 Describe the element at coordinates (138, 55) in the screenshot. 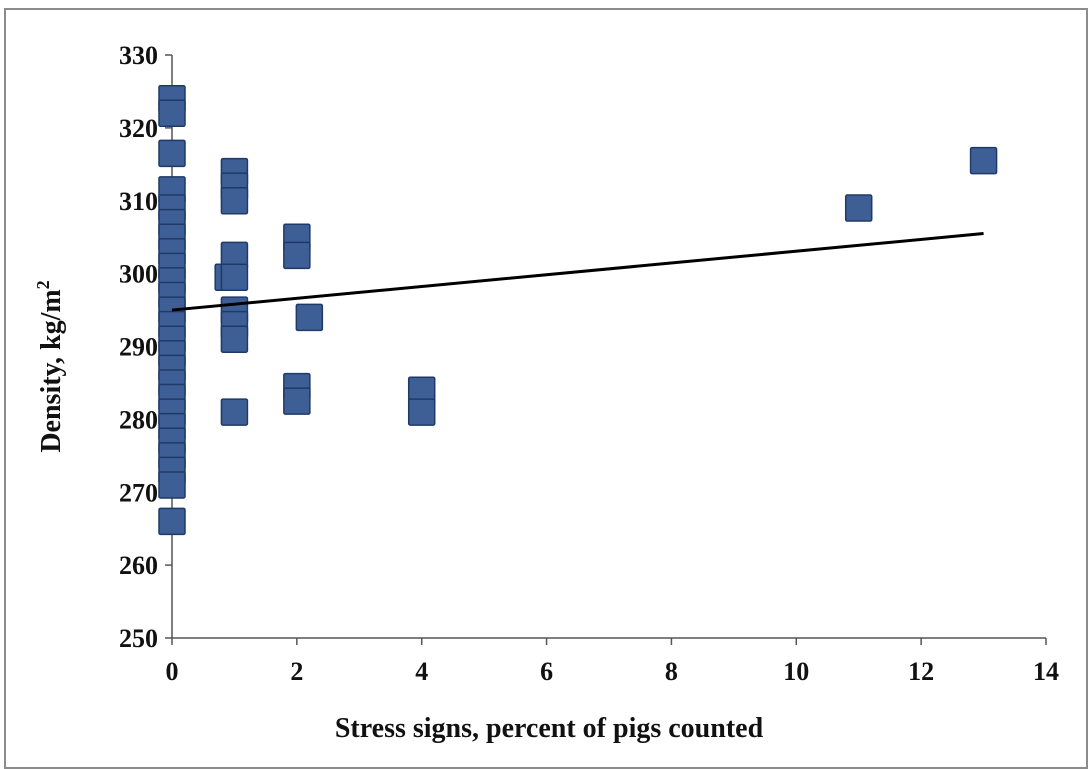

I see `y-tick-label: 330` at that location.